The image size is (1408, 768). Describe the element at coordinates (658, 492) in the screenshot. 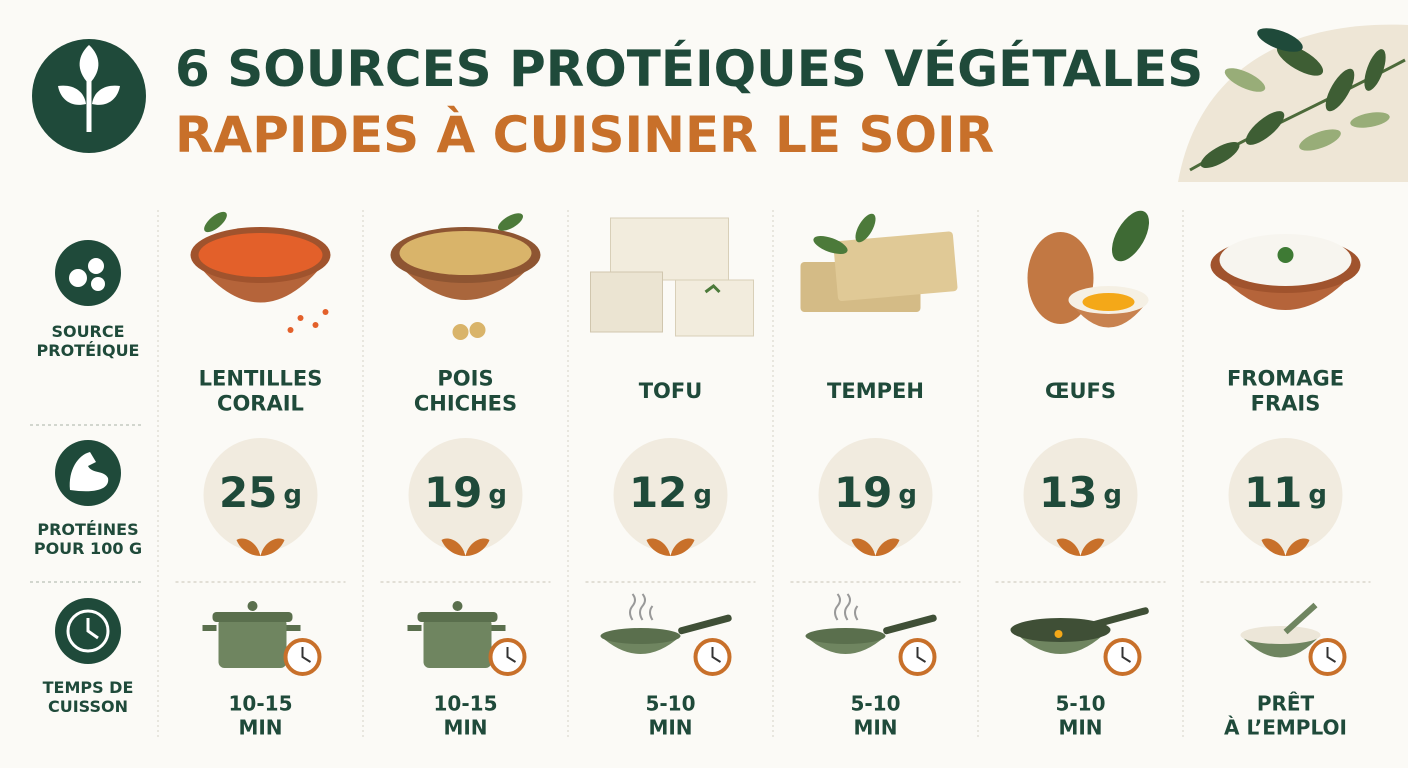

I see `protein-value: 12` at that location.